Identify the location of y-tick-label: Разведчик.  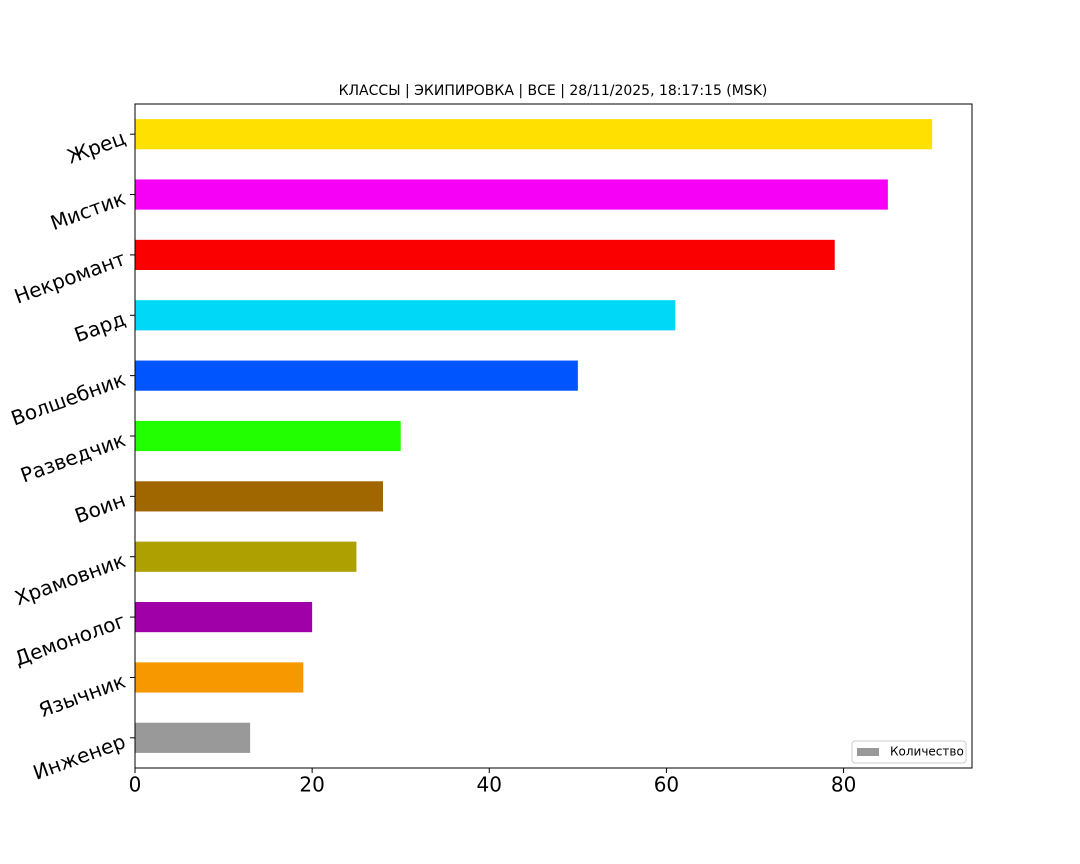
(72, 457).